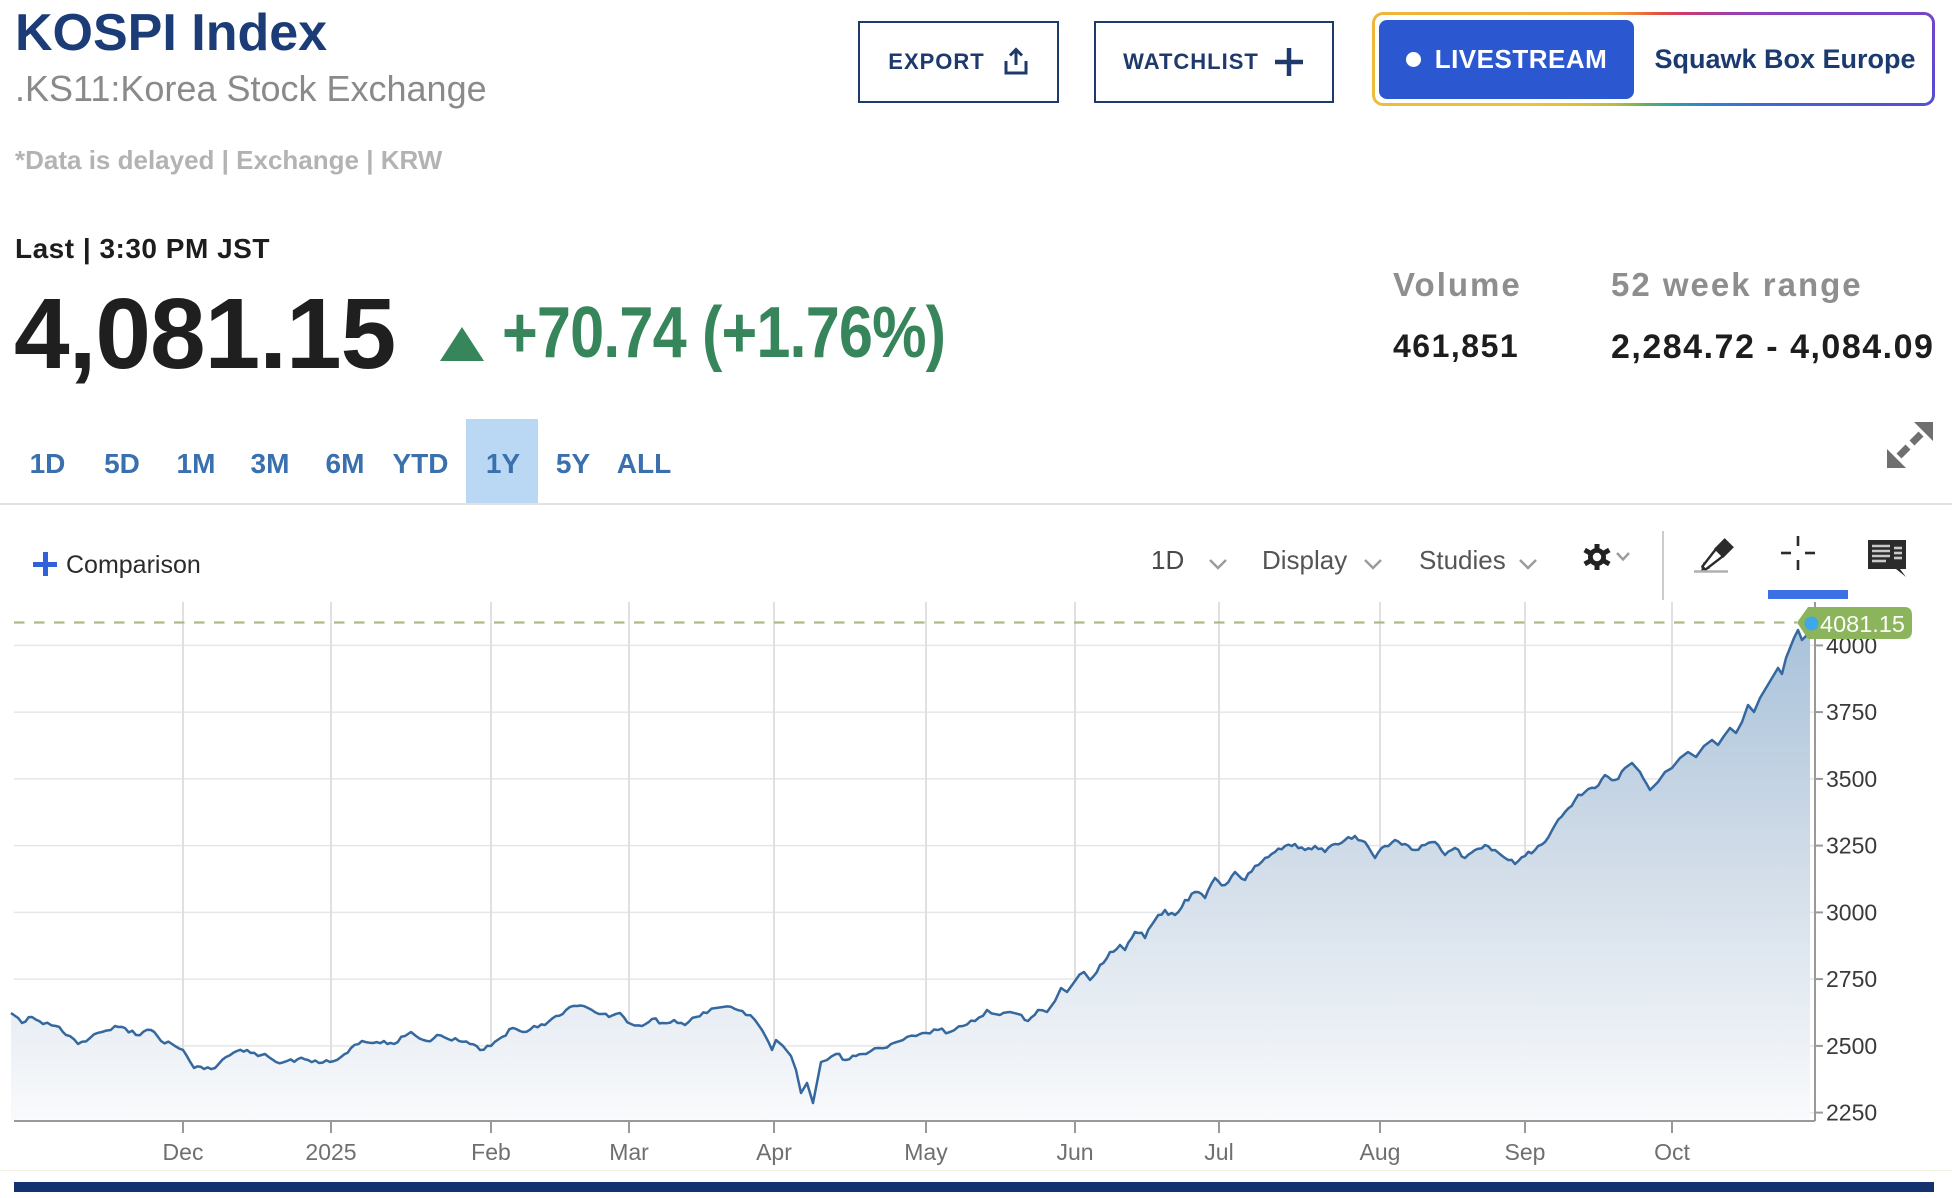 The height and width of the screenshot is (1198, 1952). Describe the element at coordinates (1851, 979) in the screenshot. I see `svg-text: 2750` at that location.